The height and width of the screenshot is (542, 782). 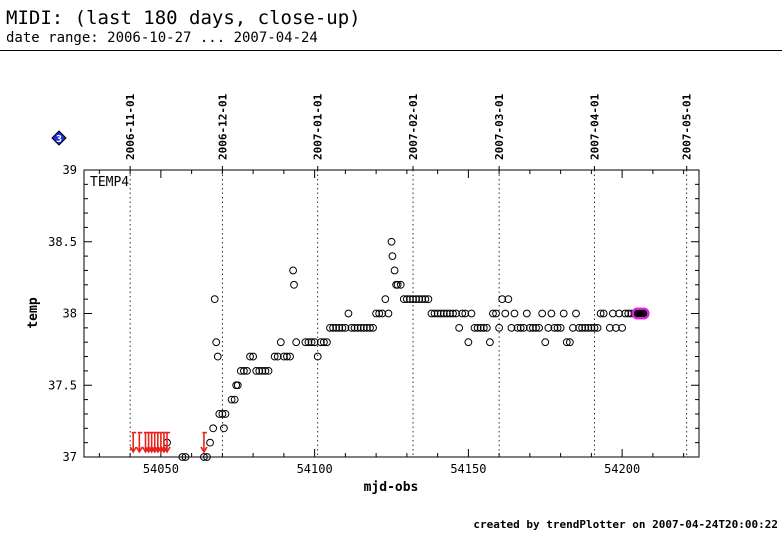 I want to click on panel-label: TEMP4, so click(x=109, y=182).